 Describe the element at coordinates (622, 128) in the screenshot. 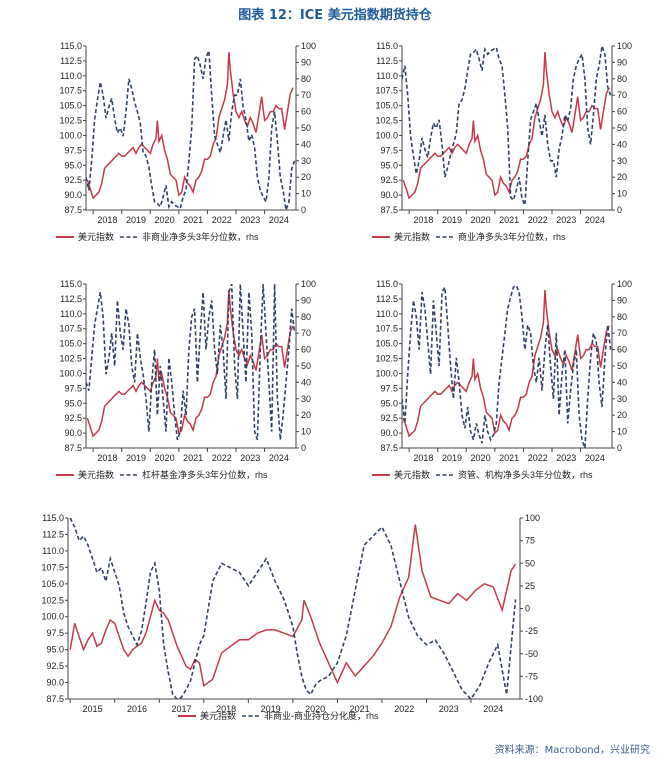

I see `right-tick-label: 50` at that location.